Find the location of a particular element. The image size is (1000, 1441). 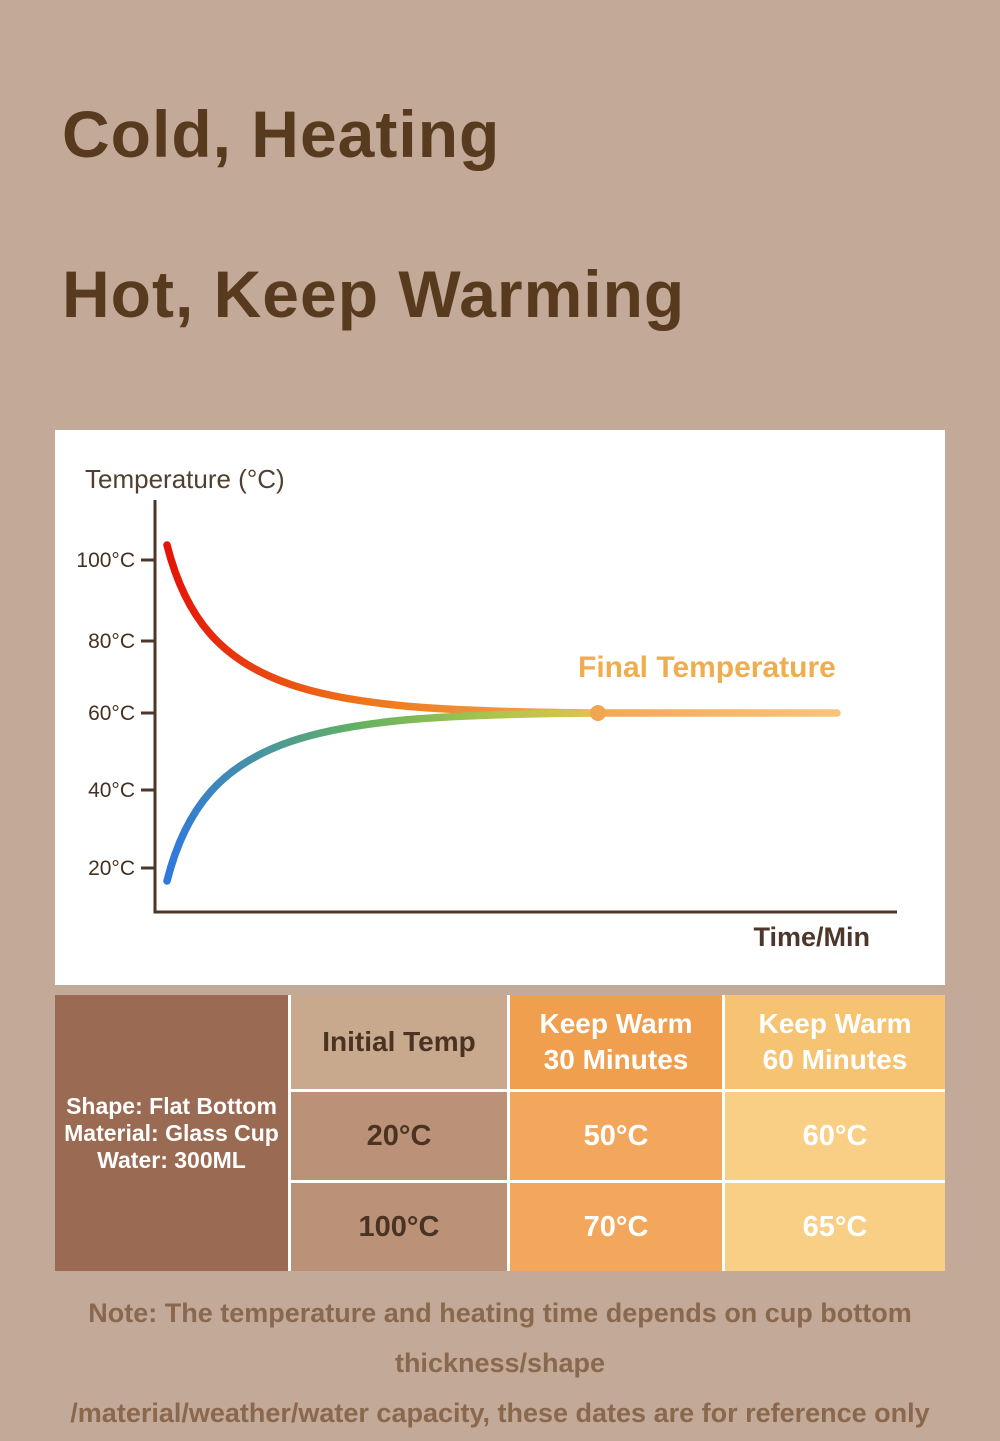

x-axis-title: Time/Min is located at coordinates (811, 937).